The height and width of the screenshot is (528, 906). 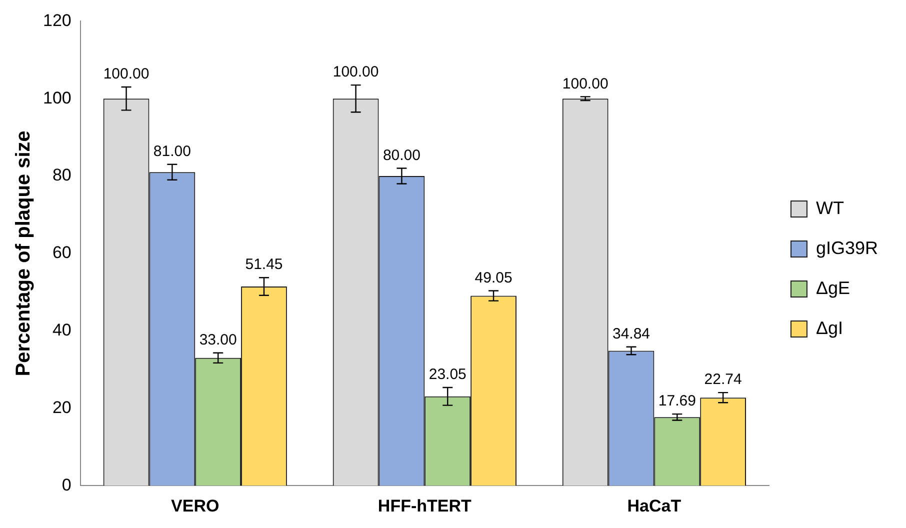 What do you see at coordinates (172, 151) in the screenshot?
I see `data-label: 81.00` at bounding box center [172, 151].